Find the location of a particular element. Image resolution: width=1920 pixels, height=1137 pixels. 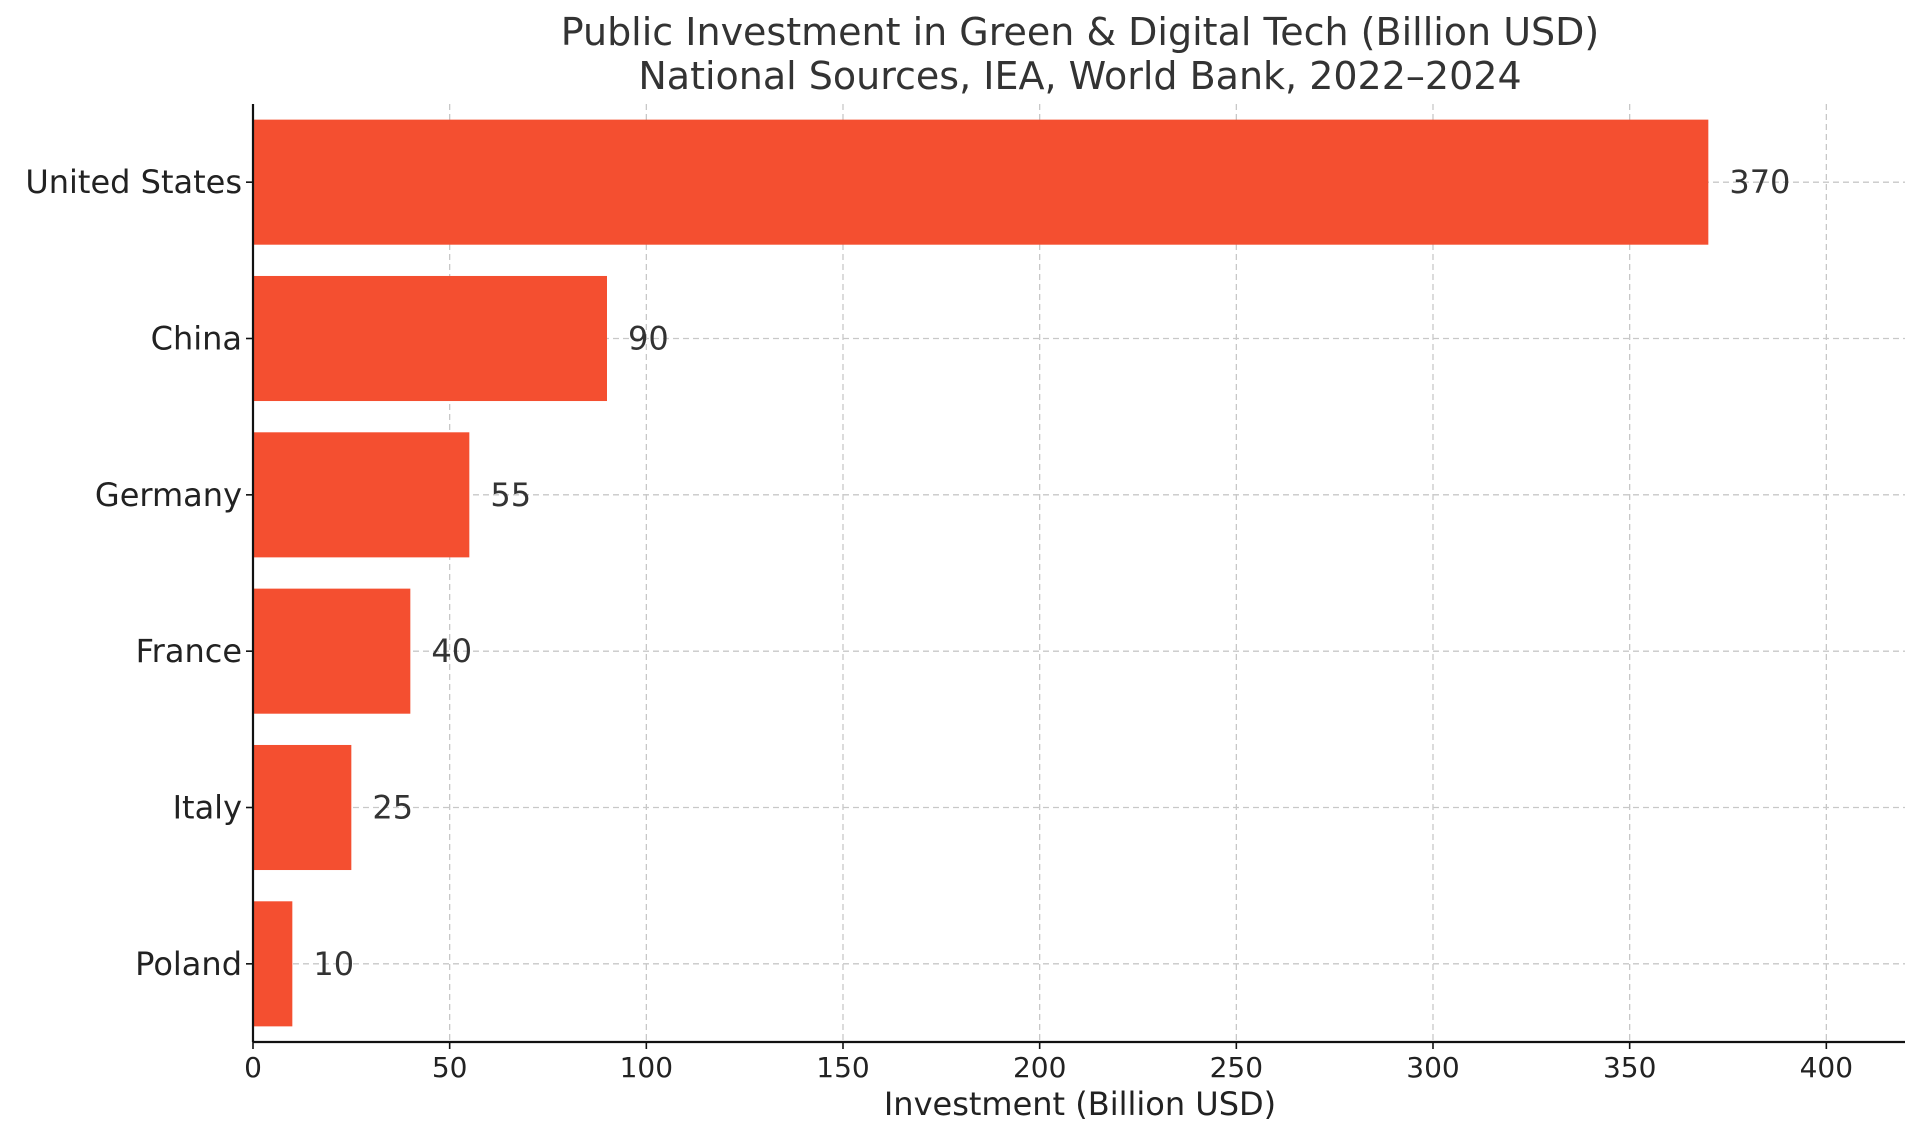

x-tick-label: 0 is located at coordinates (253, 1067).